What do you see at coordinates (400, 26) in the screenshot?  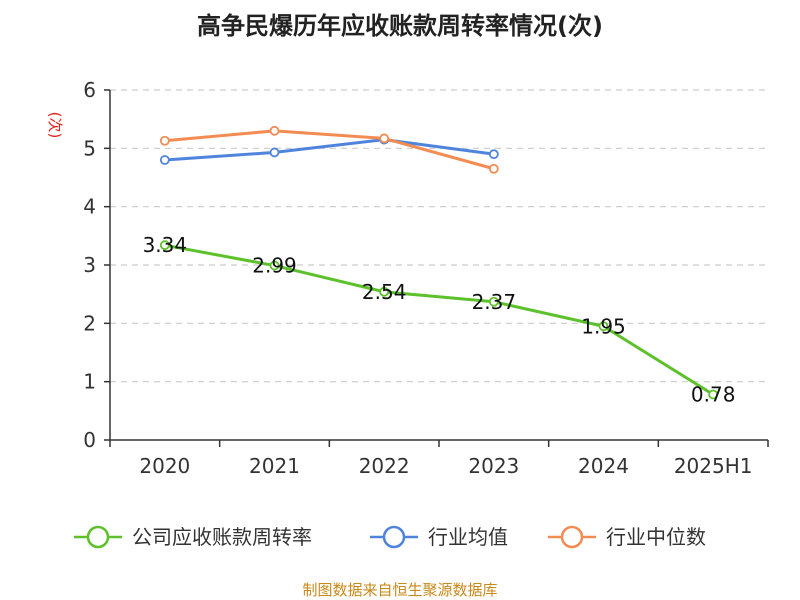 I see `chart-title: 高争民爆历年应收账款周转率情况(次)` at bounding box center [400, 26].